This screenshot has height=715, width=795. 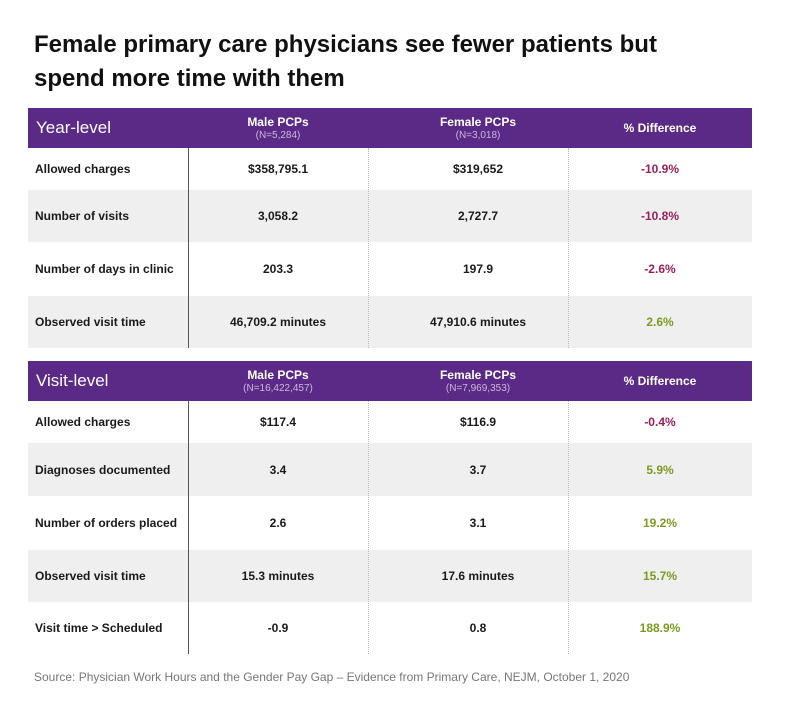 I want to click on row-label: Number of days in clinic, so click(x=104, y=269).